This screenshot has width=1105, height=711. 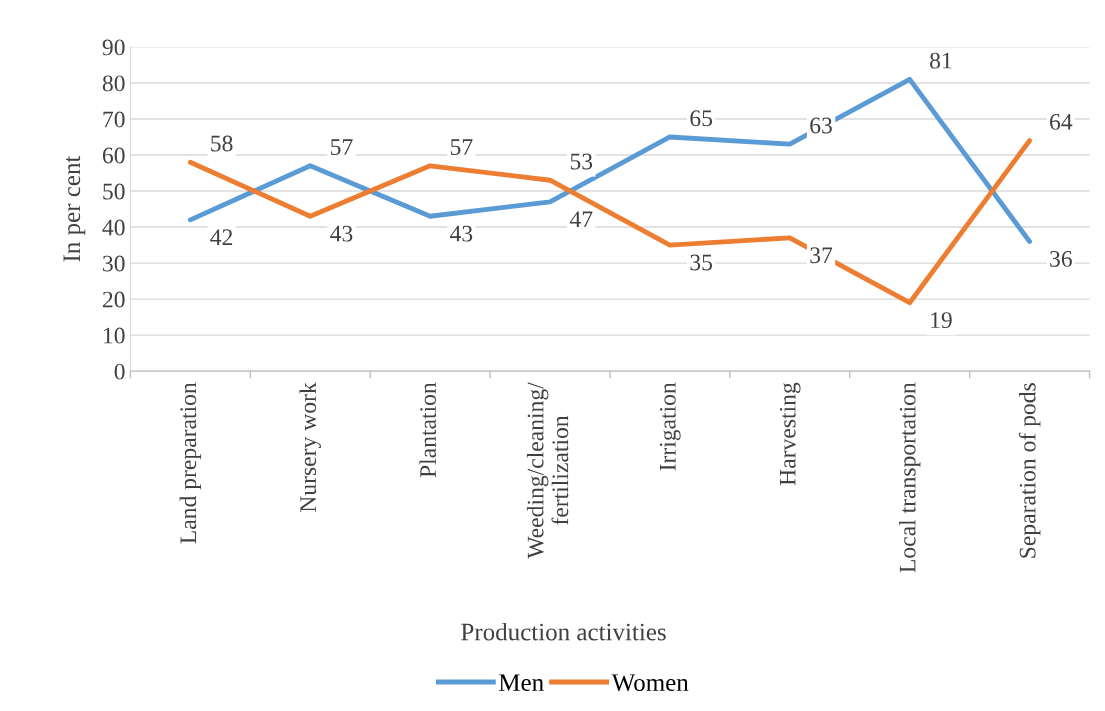 I want to click on legend-label: Women, so click(x=650, y=683).